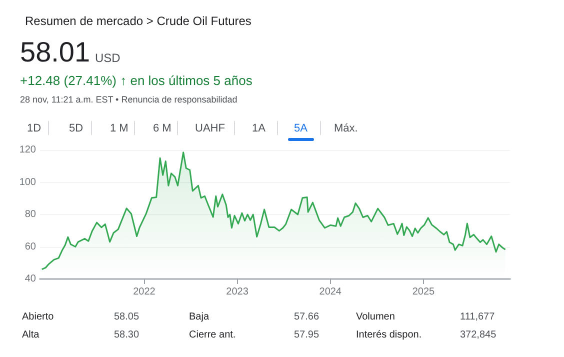  I want to click on y-tick-label: 40, so click(30, 279).